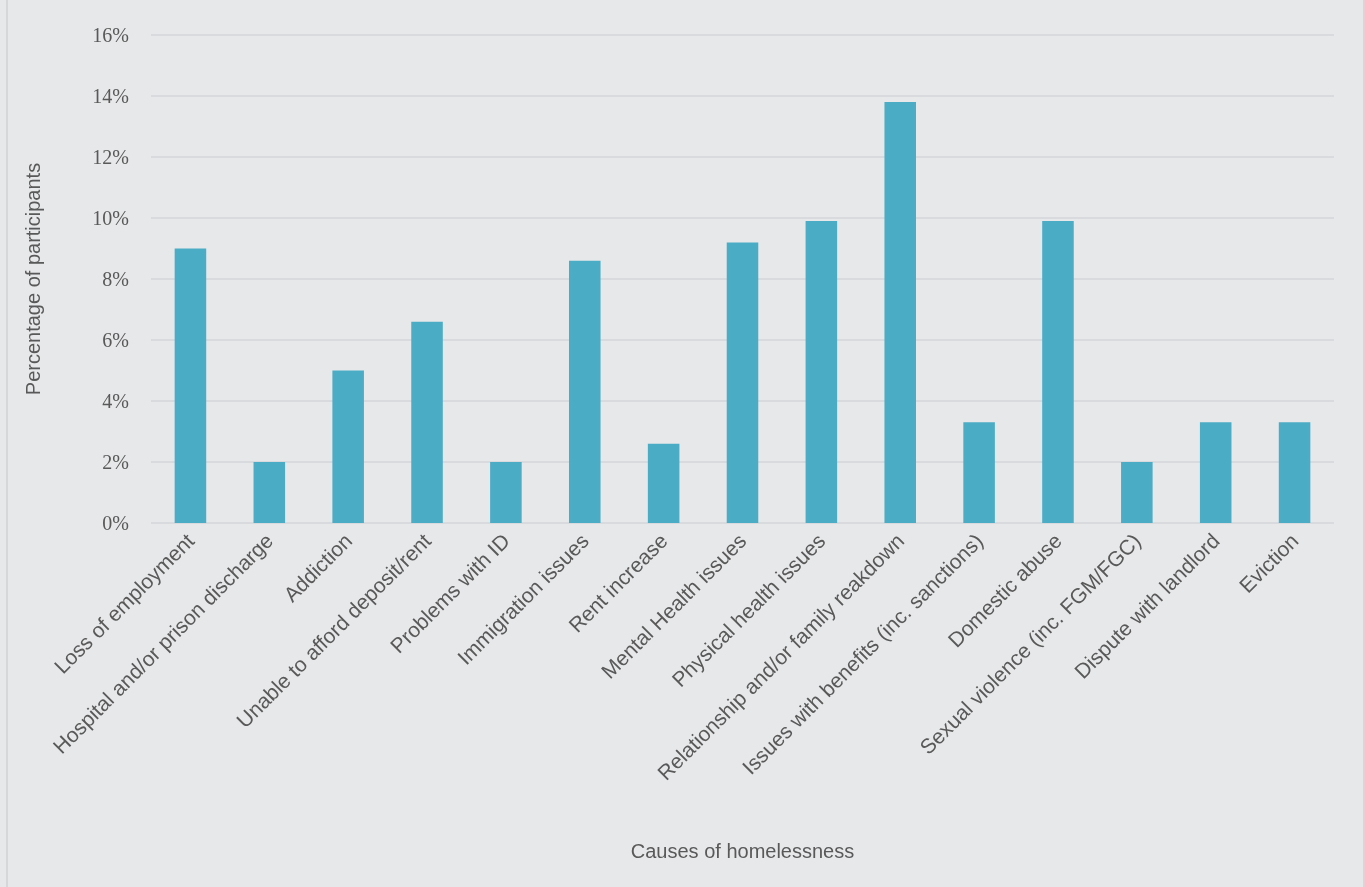 Image resolution: width=1365 pixels, height=887 pixels. Describe the element at coordinates (110, 35) in the screenshot. I see `y-tick-label: 16%` at that location.